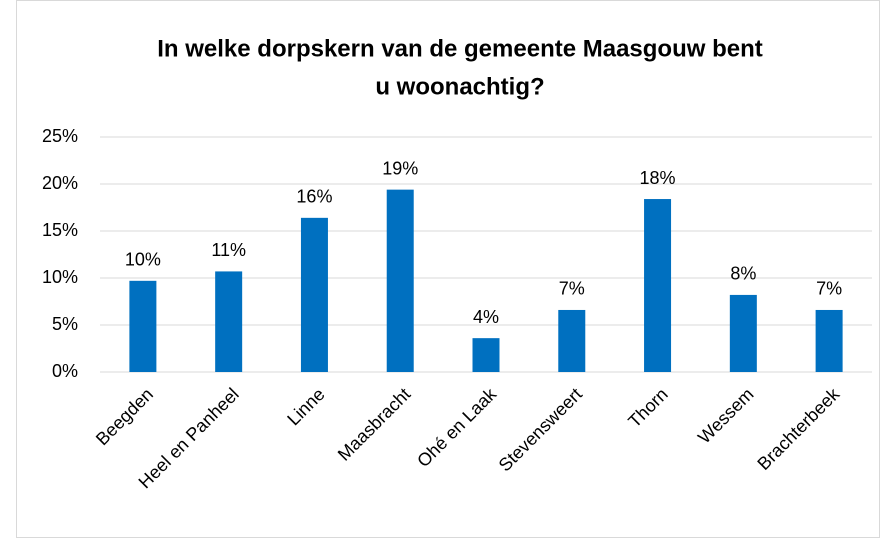 This screenshot has width=881, height=539. Describe the element at coordinates (65, 324) in the screenshot. I see `y-tick-label: 5%` at that location.